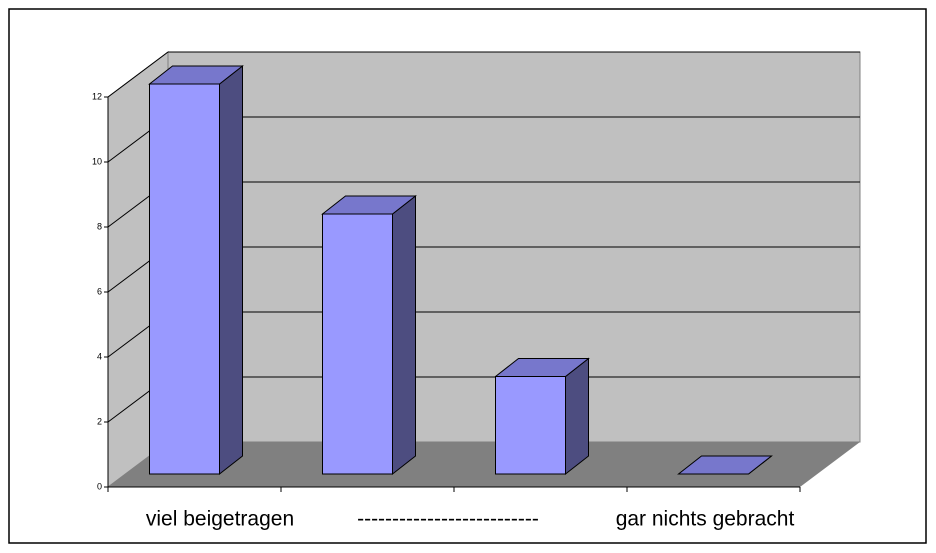 The image size is (936, 553). What do you see at coordinates (448, 519) in the screenshot?
I see `x-label: --------------------------` at bounding box center [448, 519].